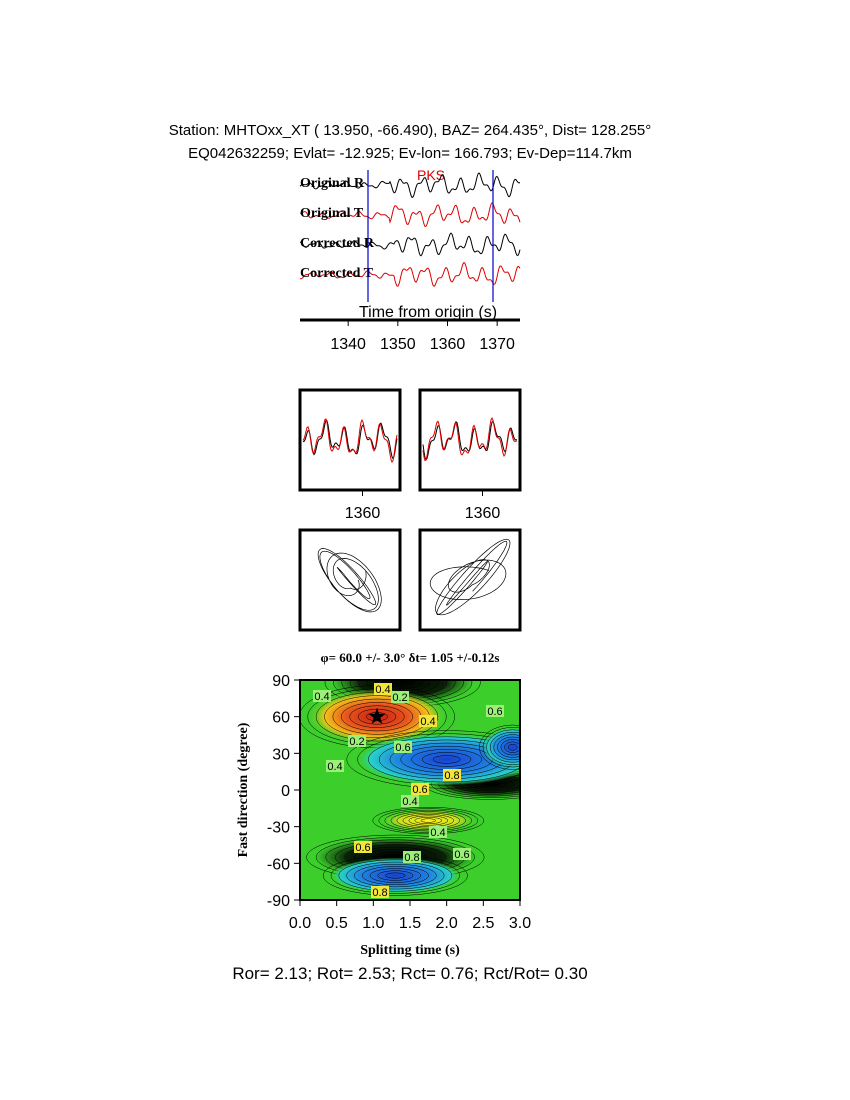 The width and height of the screenshot is (850, 1100). I want to click on y-tick-label: 30, so click(281, 754).